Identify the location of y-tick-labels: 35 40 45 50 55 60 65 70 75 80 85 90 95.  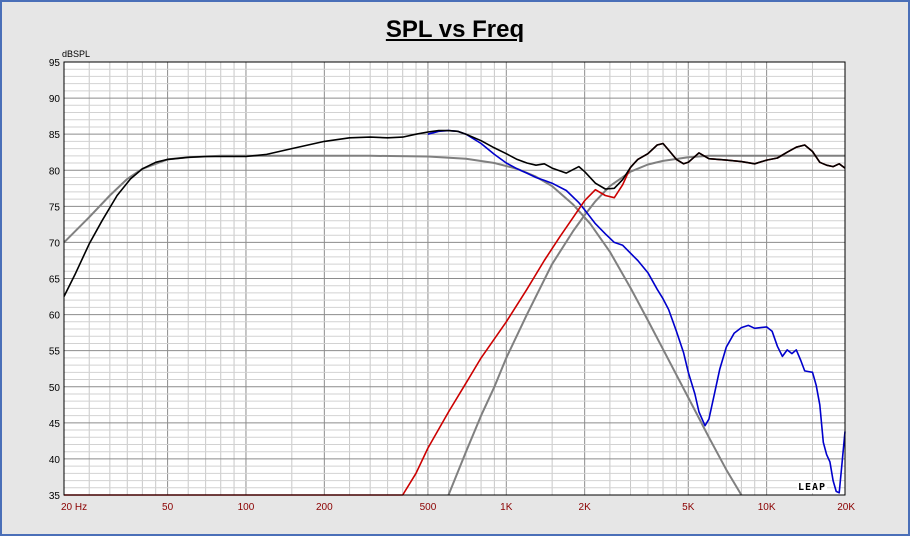
(55, 280).